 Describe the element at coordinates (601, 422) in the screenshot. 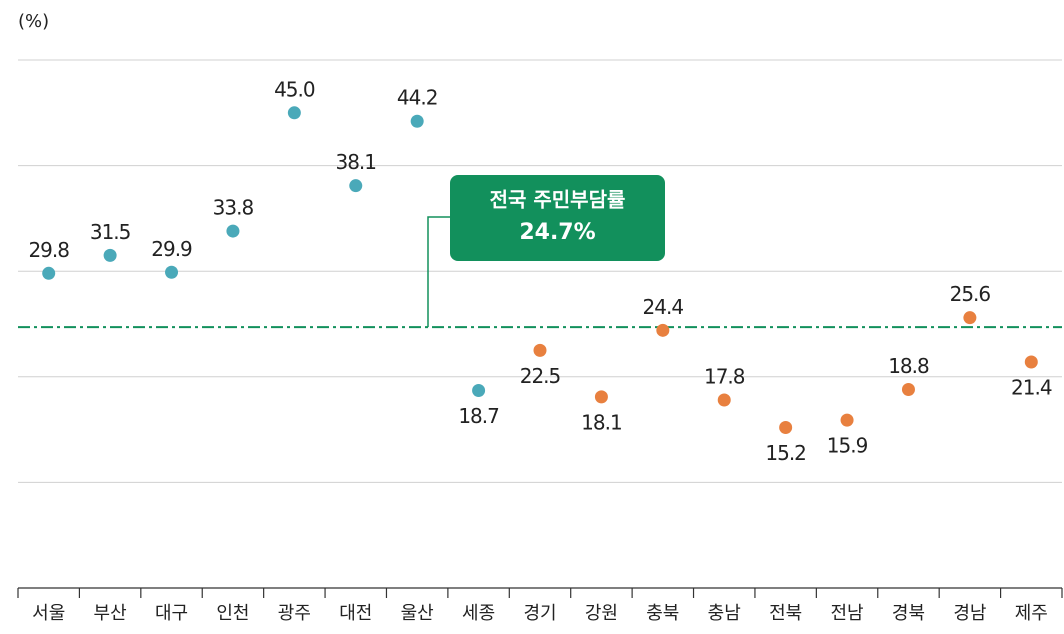

I see `data-label: 18.1` at that location.